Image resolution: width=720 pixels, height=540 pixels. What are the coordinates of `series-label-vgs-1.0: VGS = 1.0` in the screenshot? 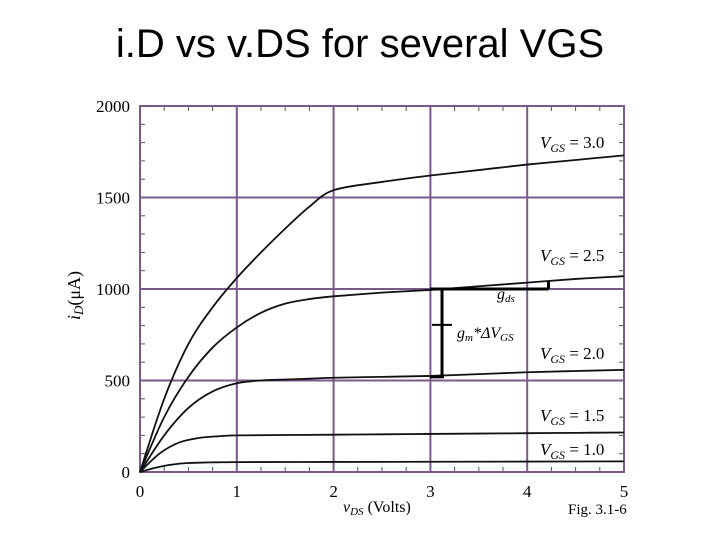 It's located at (572, 451).